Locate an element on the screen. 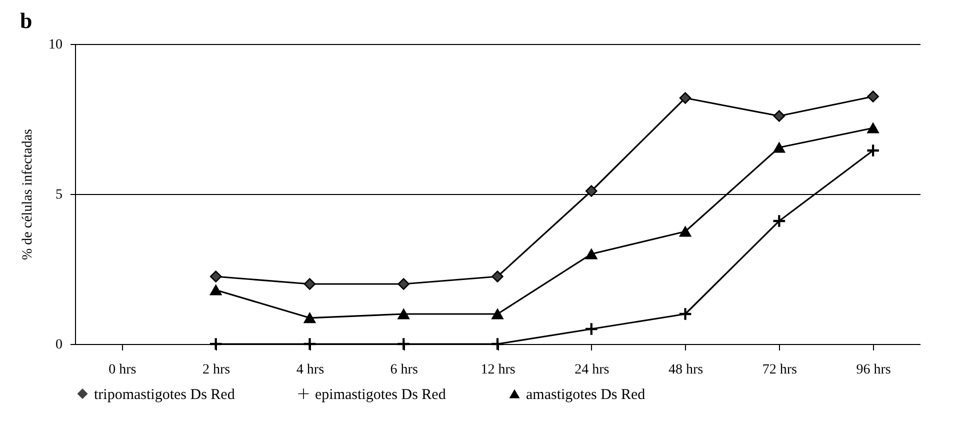 The width and height of the screenshot is (967, 427). y-axis-title: % de células infectadas is located at coordinates (28, 194).